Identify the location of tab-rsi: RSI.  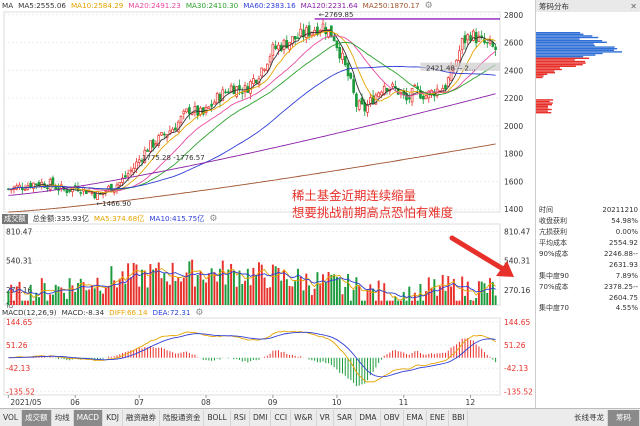
(240, 417).